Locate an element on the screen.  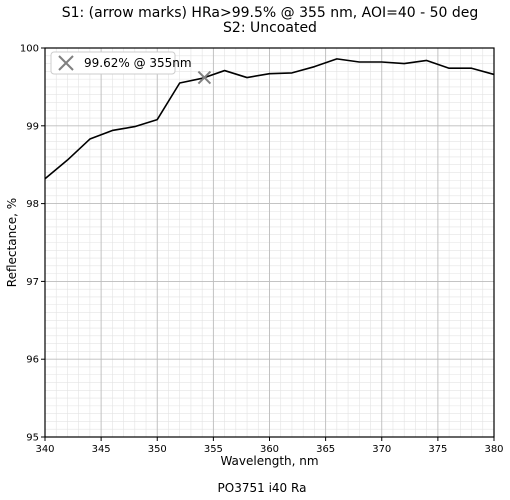
legend-marker-icon is located at coordinates (66, 63).